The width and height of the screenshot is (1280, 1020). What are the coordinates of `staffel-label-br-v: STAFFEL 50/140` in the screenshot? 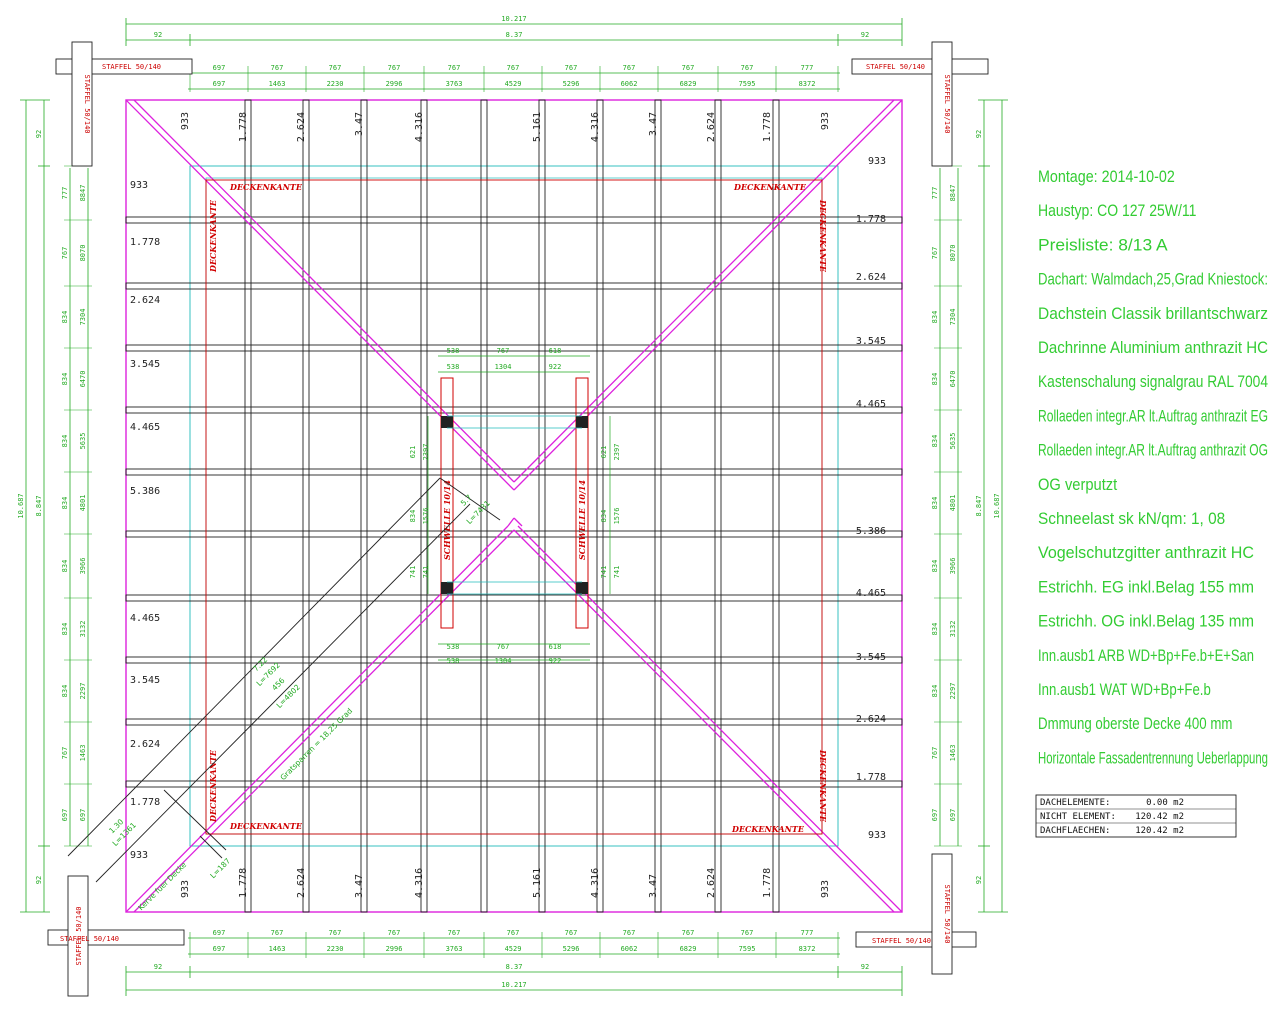 It's located at (947, 913).